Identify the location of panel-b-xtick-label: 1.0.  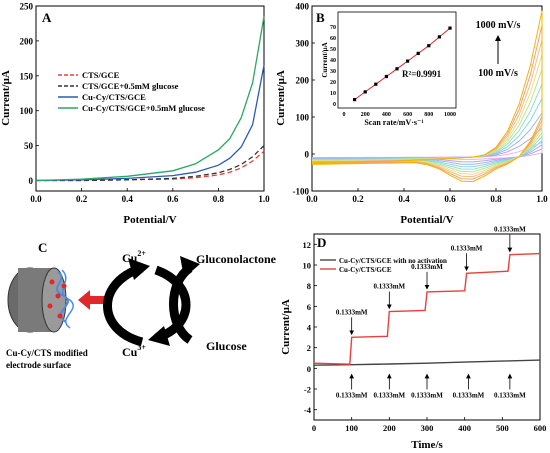
(542, 199).